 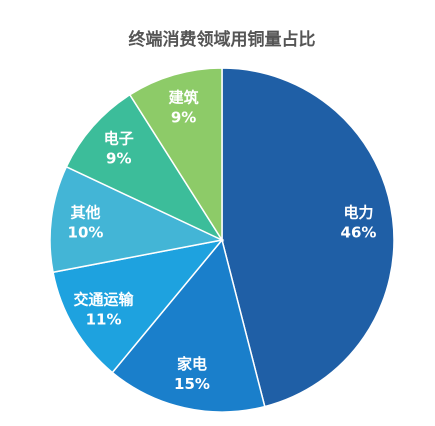 What do you see at coordinates (184, 97) in the screenshot?
I see `slice-label: 建筑` at bounding box center [184, 97].